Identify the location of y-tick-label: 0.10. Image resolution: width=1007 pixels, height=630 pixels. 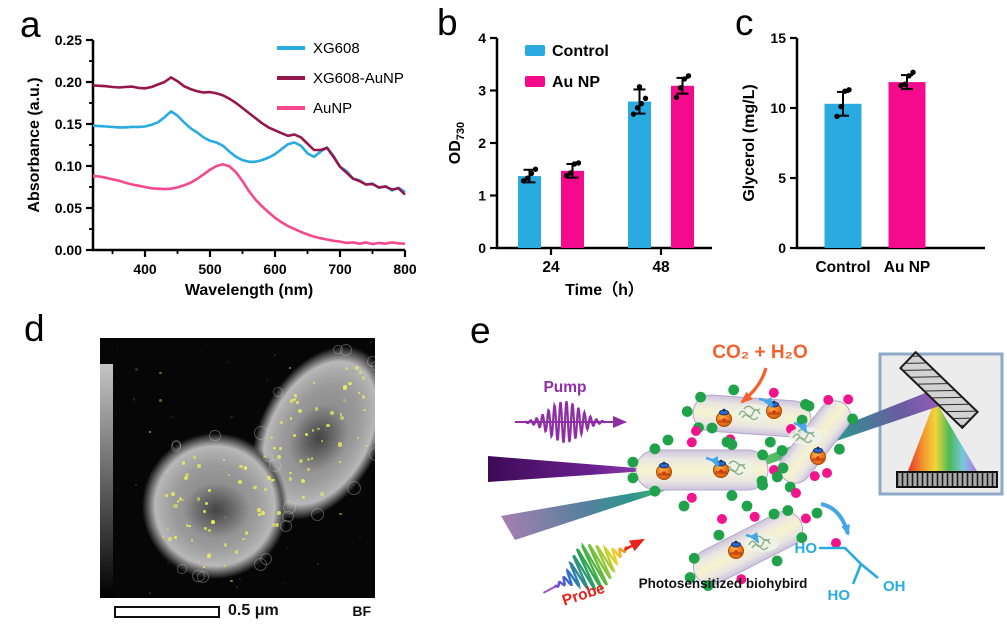
(68, 166).